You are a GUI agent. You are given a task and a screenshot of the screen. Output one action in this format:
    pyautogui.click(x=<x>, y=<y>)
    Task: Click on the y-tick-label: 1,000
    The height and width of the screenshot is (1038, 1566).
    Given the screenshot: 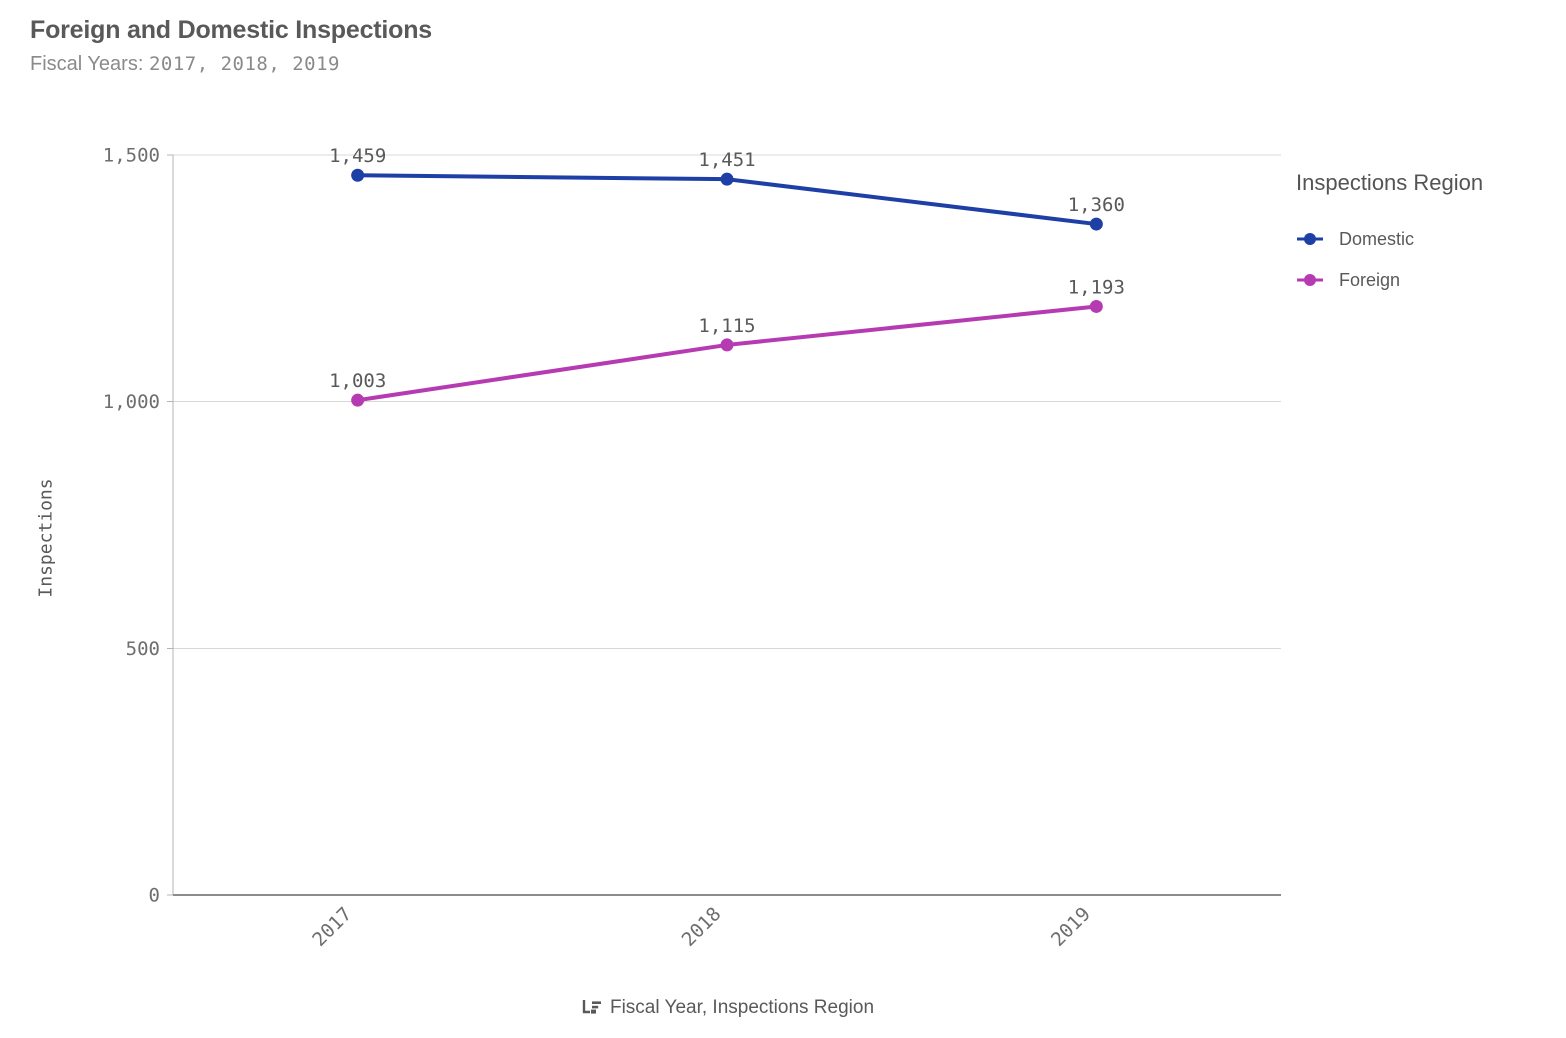 What is the action you would take?
    pyautogui.click(x=131, y=402)
    